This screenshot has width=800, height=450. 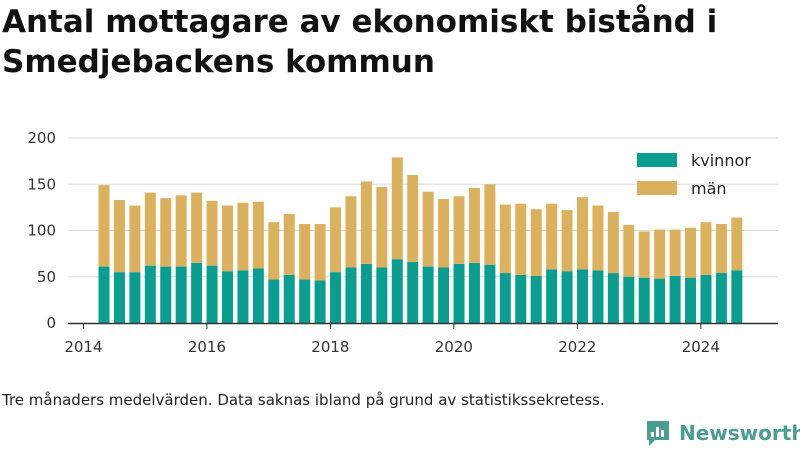 What do you see at coordinates (739, 433) in the screenshot?
I see `brand-name: Newsworthy` at bounding box center [739, 433].